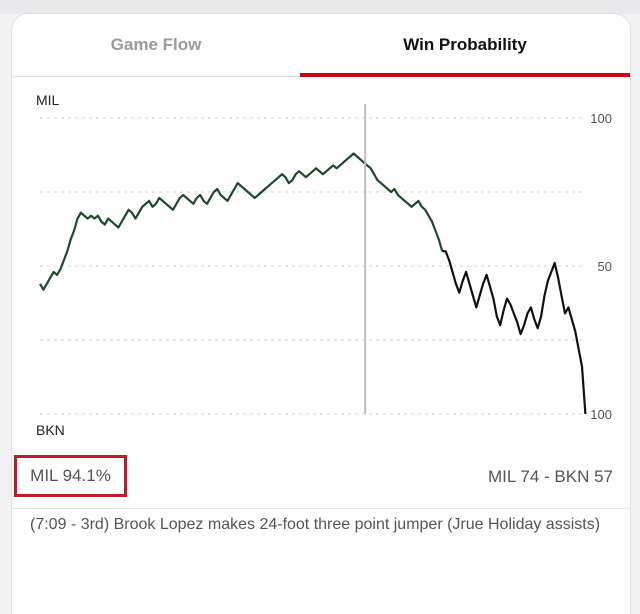 The height and width of the screenshot is (614, 640). What do you see at coordinates (241, 221) in the screenshot?
I see `series-line-mil` at bounding box center [241, 221].